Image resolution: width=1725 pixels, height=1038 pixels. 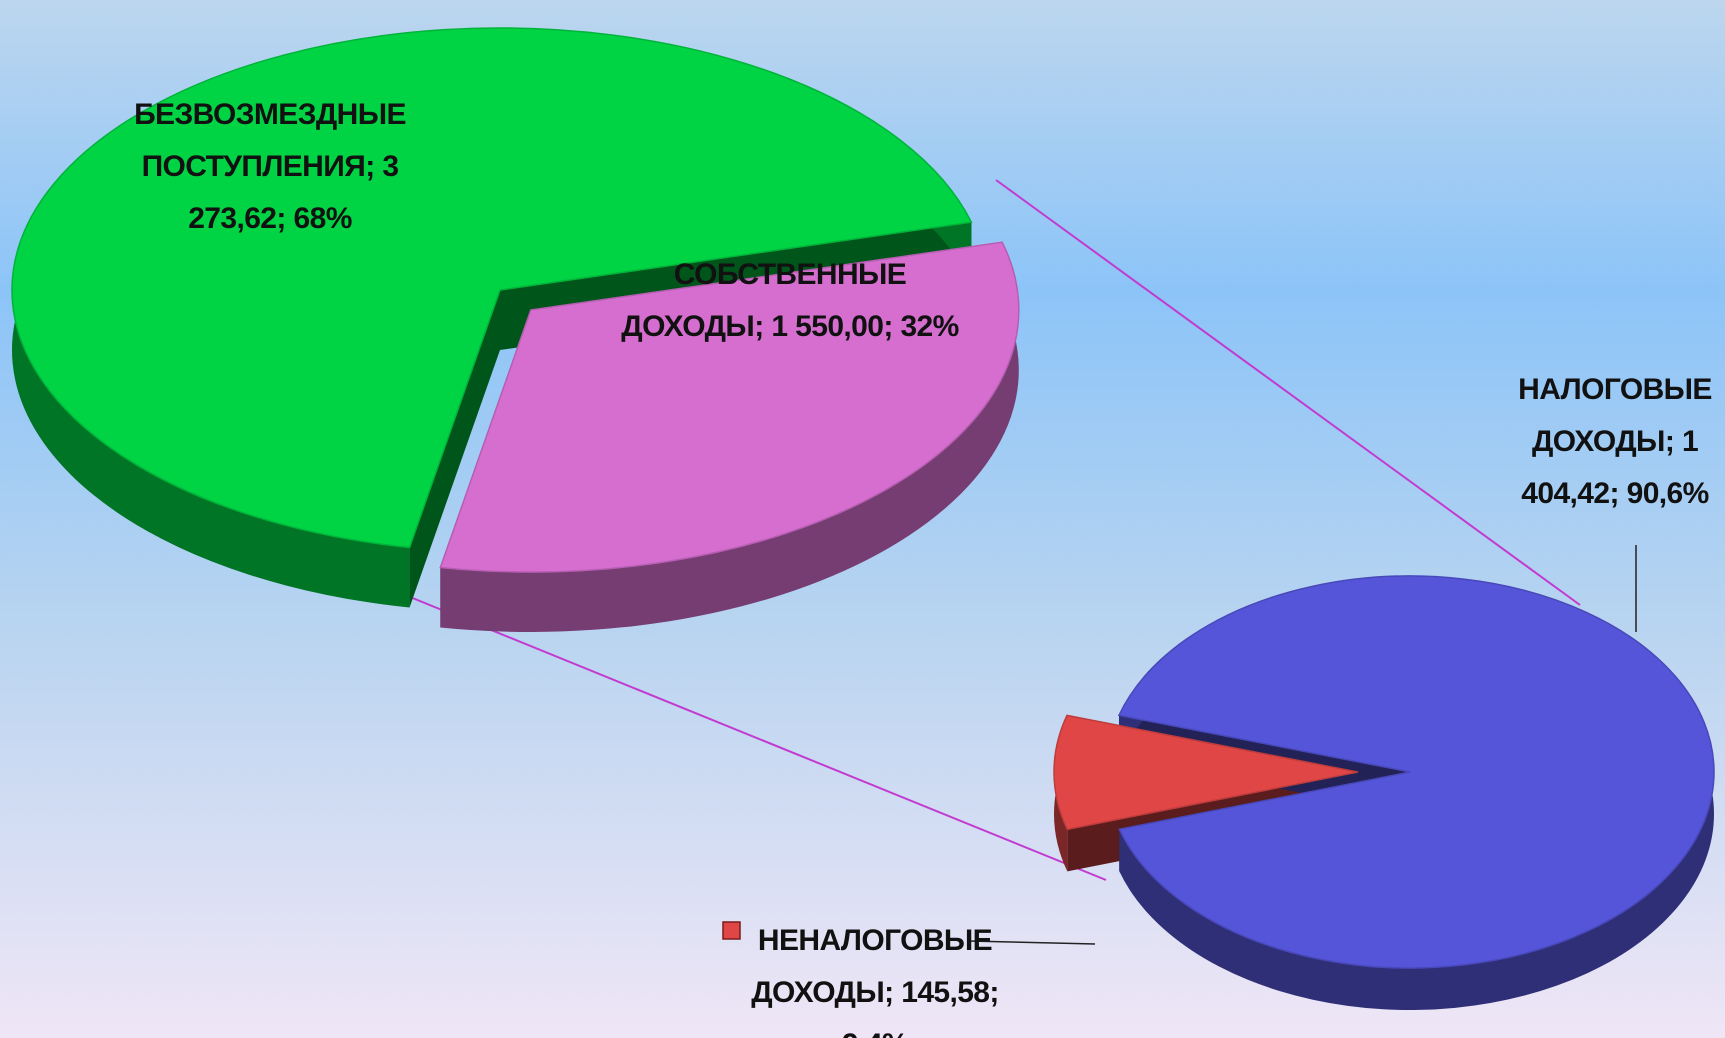 What do you see at coordinates (872, 966) in the screenshot?
I see `category-name: НЕНАЛОГОВЫЕ ДОХОДЫ` at bounding box center [872, 966].